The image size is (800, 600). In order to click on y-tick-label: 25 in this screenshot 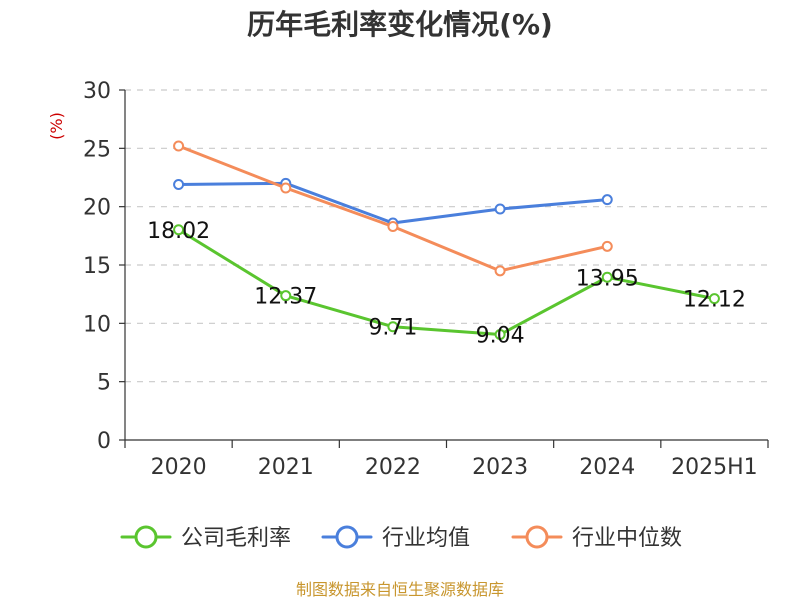, I will do `click(97, 149)`.